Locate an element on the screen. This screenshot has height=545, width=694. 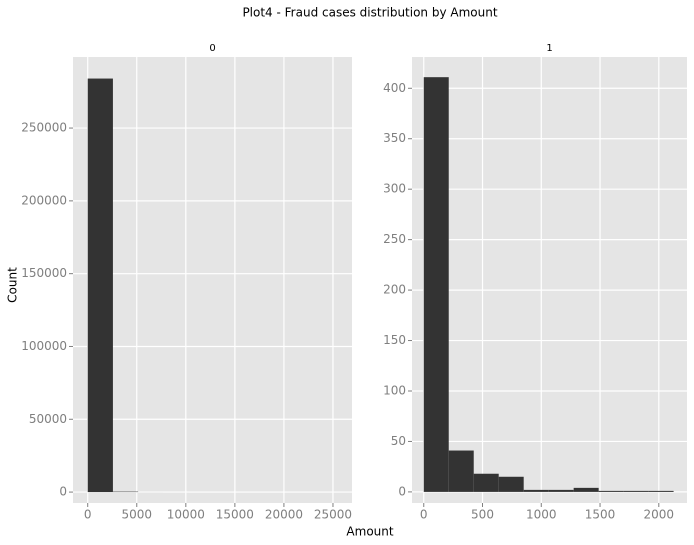
x-tick-label: 20000 is located at coordinates (284, 515).